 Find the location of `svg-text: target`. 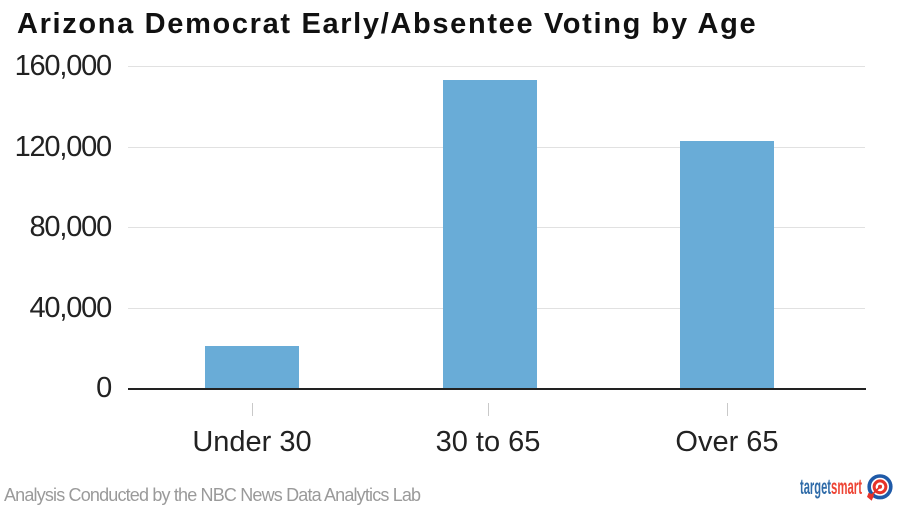

svg-text: target is located at coordinates (815, 487).